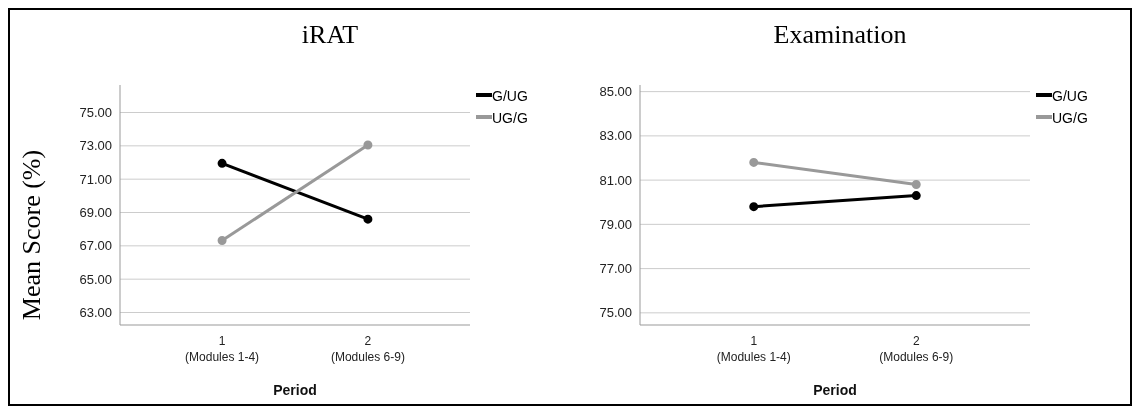  I want to click on y-tick-label: 67.00, so click(95, 246).